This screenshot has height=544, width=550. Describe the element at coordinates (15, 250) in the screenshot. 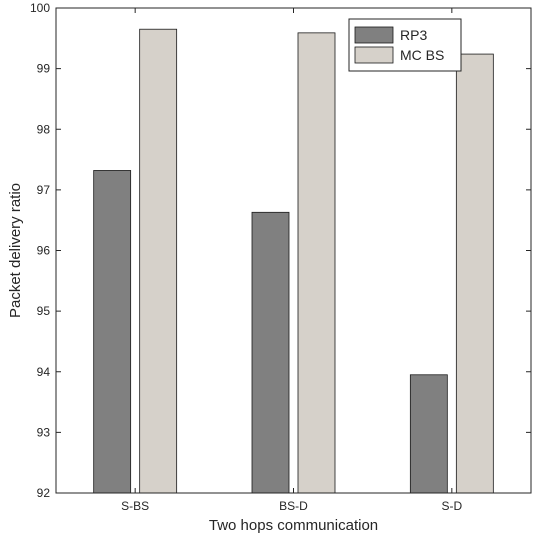

I see `y-axis-label: Packet delivery ratio` at that location.